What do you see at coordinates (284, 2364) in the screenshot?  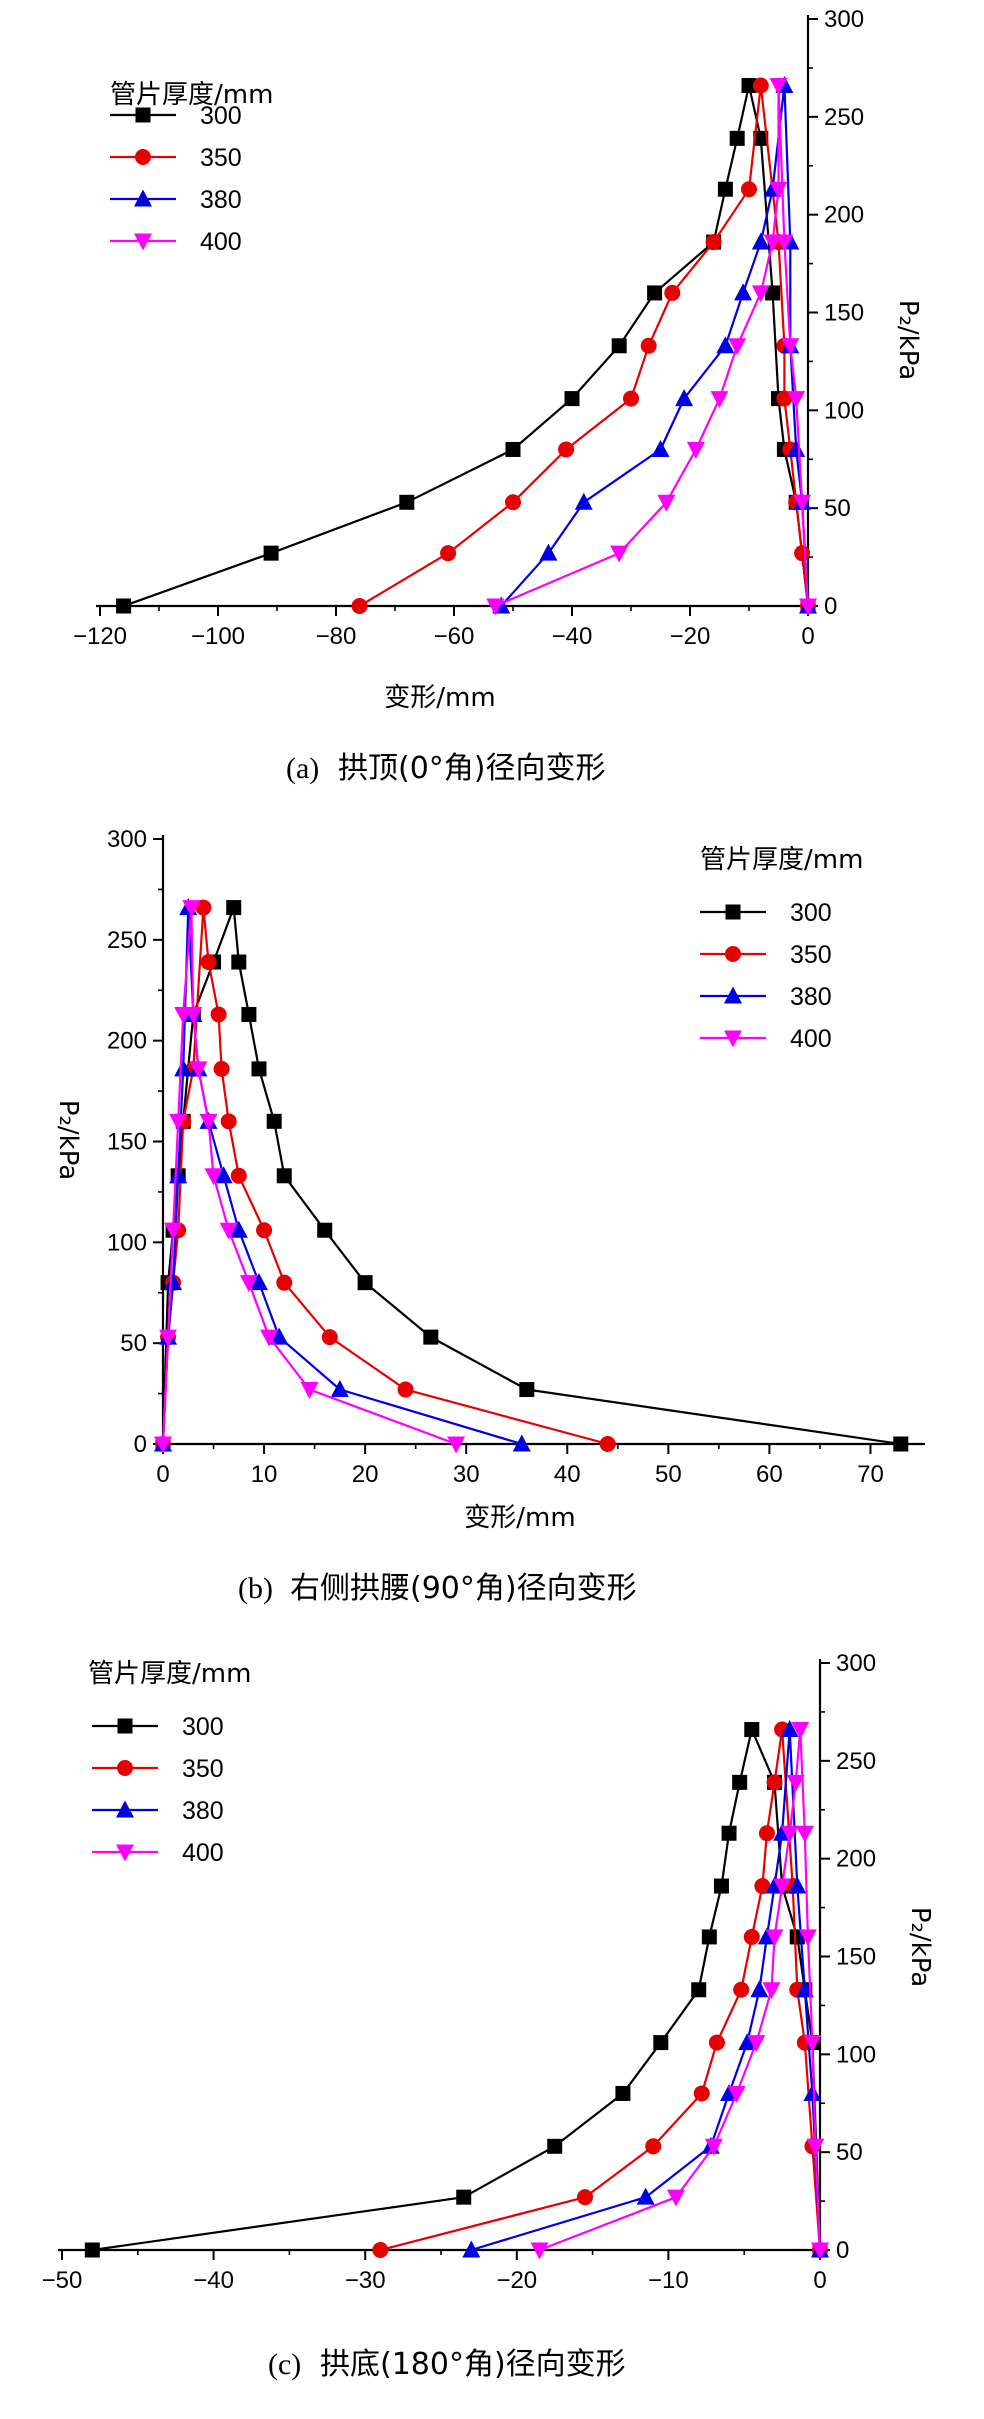 I see `panel-caption-label: (c)` at bounding box center [284, 2364].